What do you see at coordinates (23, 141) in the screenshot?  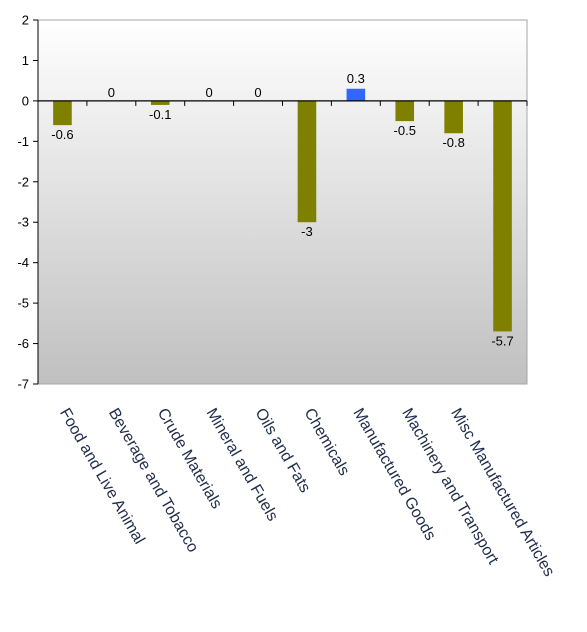 I see `y-tick-label: -1` at bounding box center [23, 141].